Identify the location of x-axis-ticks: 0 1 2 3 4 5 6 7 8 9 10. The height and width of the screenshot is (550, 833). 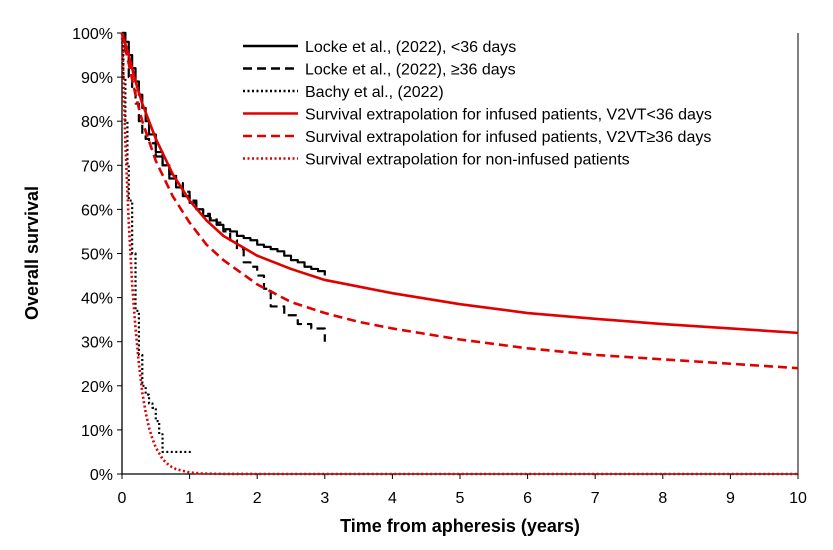
(462, 490).